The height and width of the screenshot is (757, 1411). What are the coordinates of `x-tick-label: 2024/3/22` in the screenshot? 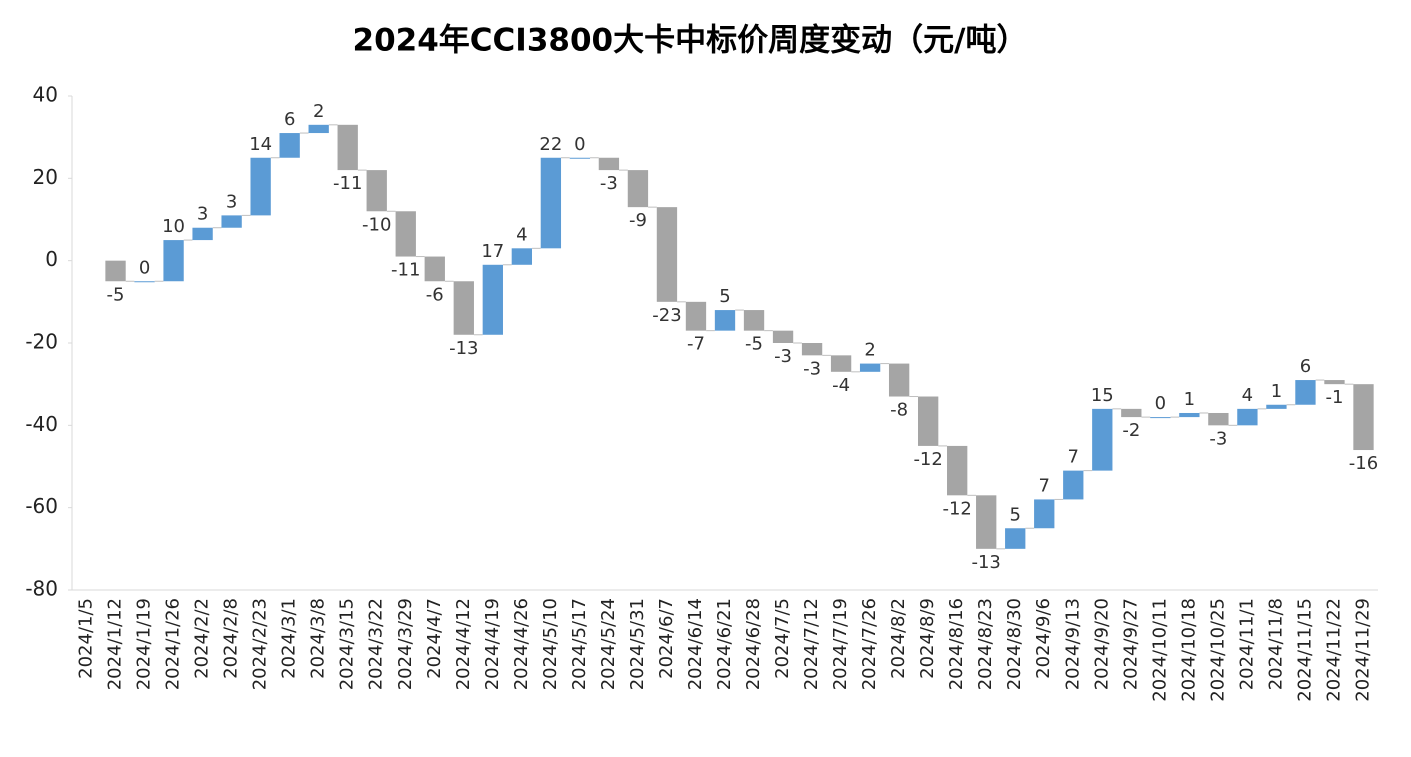 It's located at (376, 644).